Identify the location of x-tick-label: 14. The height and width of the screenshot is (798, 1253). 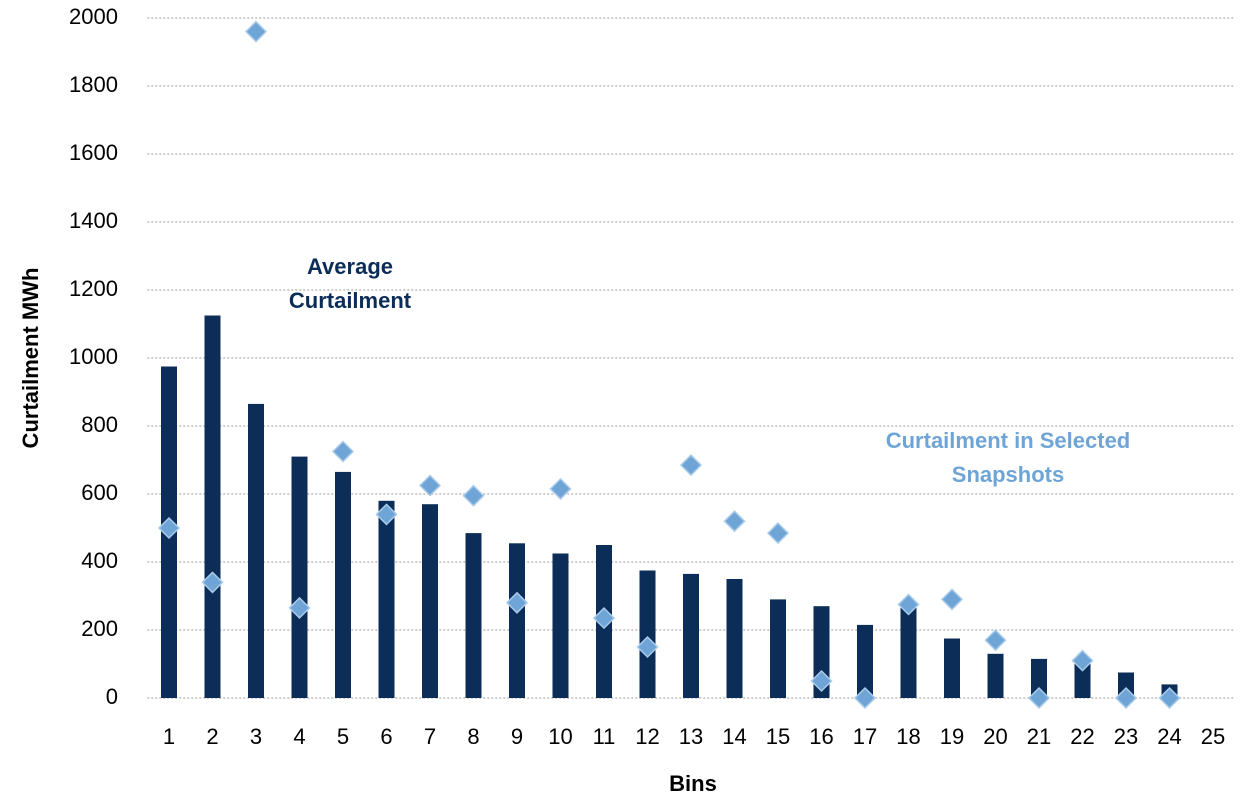
(734, 736).